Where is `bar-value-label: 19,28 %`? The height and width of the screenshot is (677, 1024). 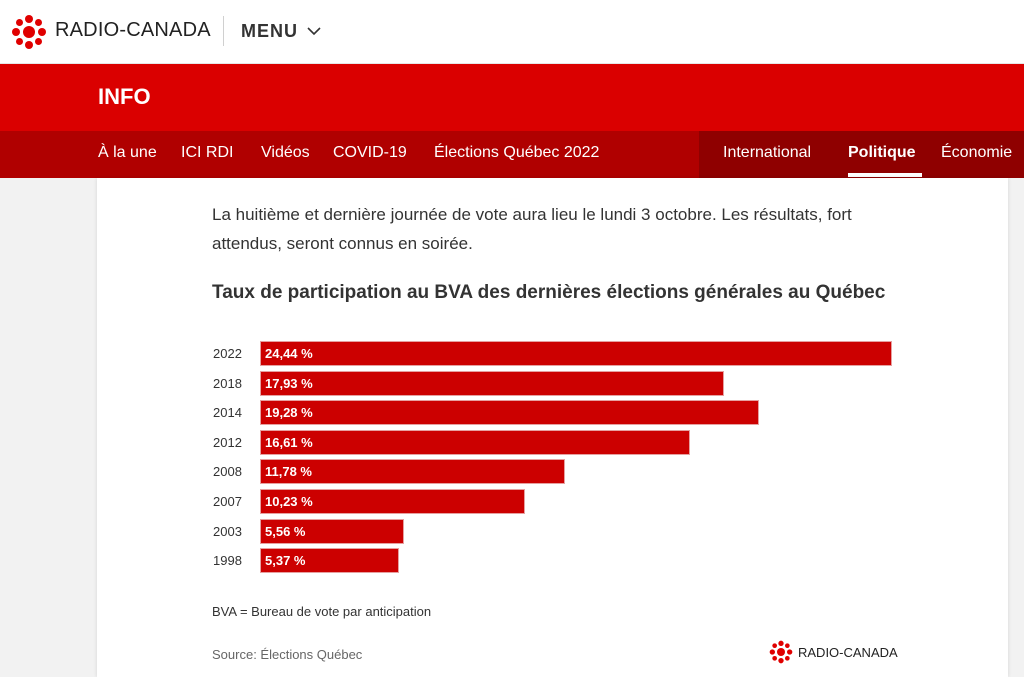
bar-value-label: 19,28 % is located at coordinates (289, 413).